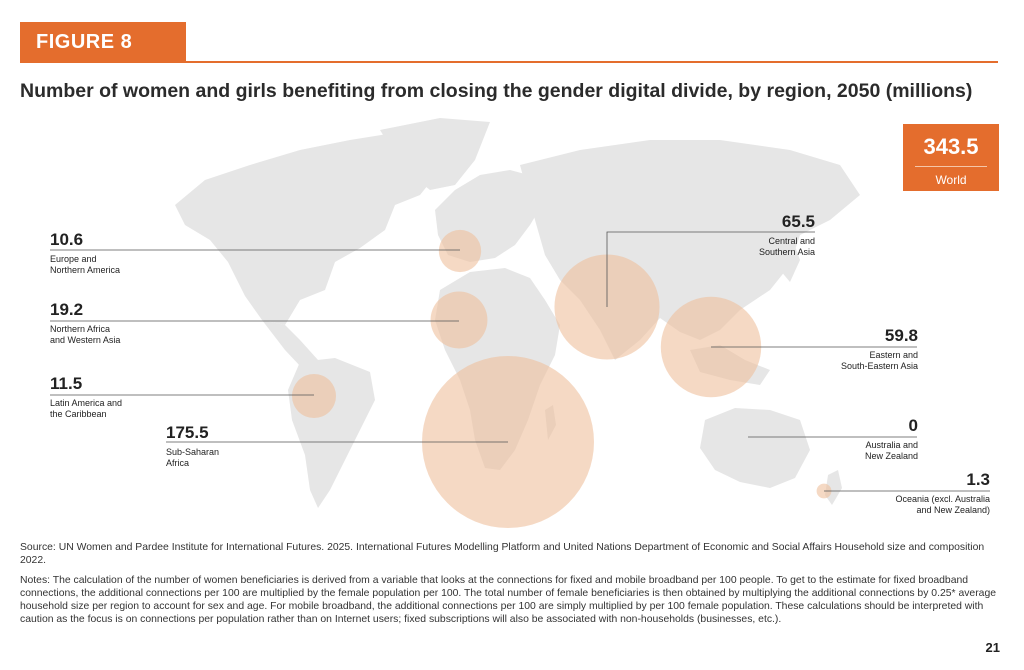 Image resolution: width=1024 pixels, height=670 pixels. I want to click on region-name: Central and Southern Asia, so click(786, 246).